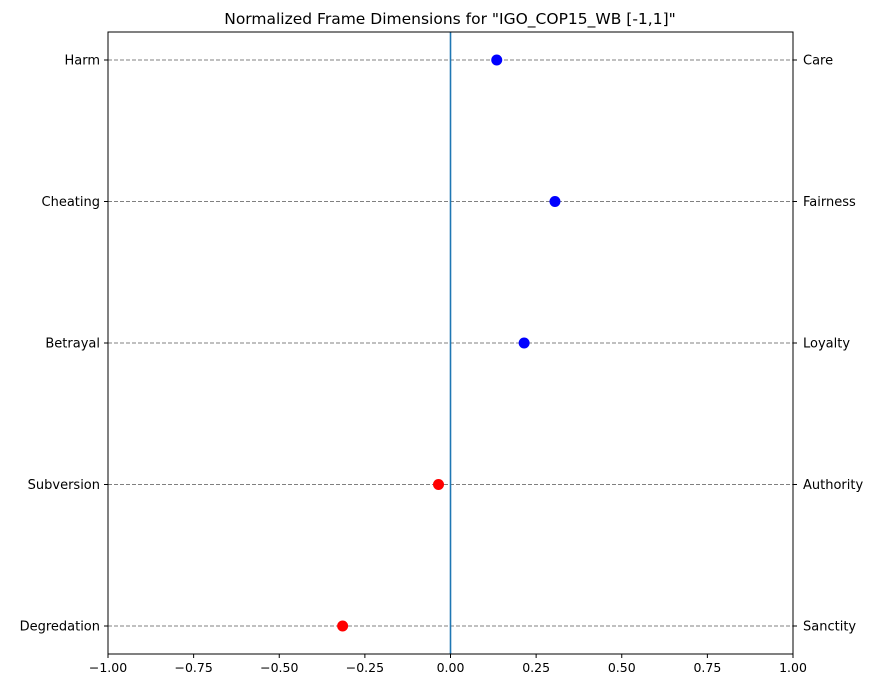  I want to click on x-axis: −1.00 −0.75 −0.50 −0.25 0.00 0.25 0.50 0.75 1.00, so click(448, 664).